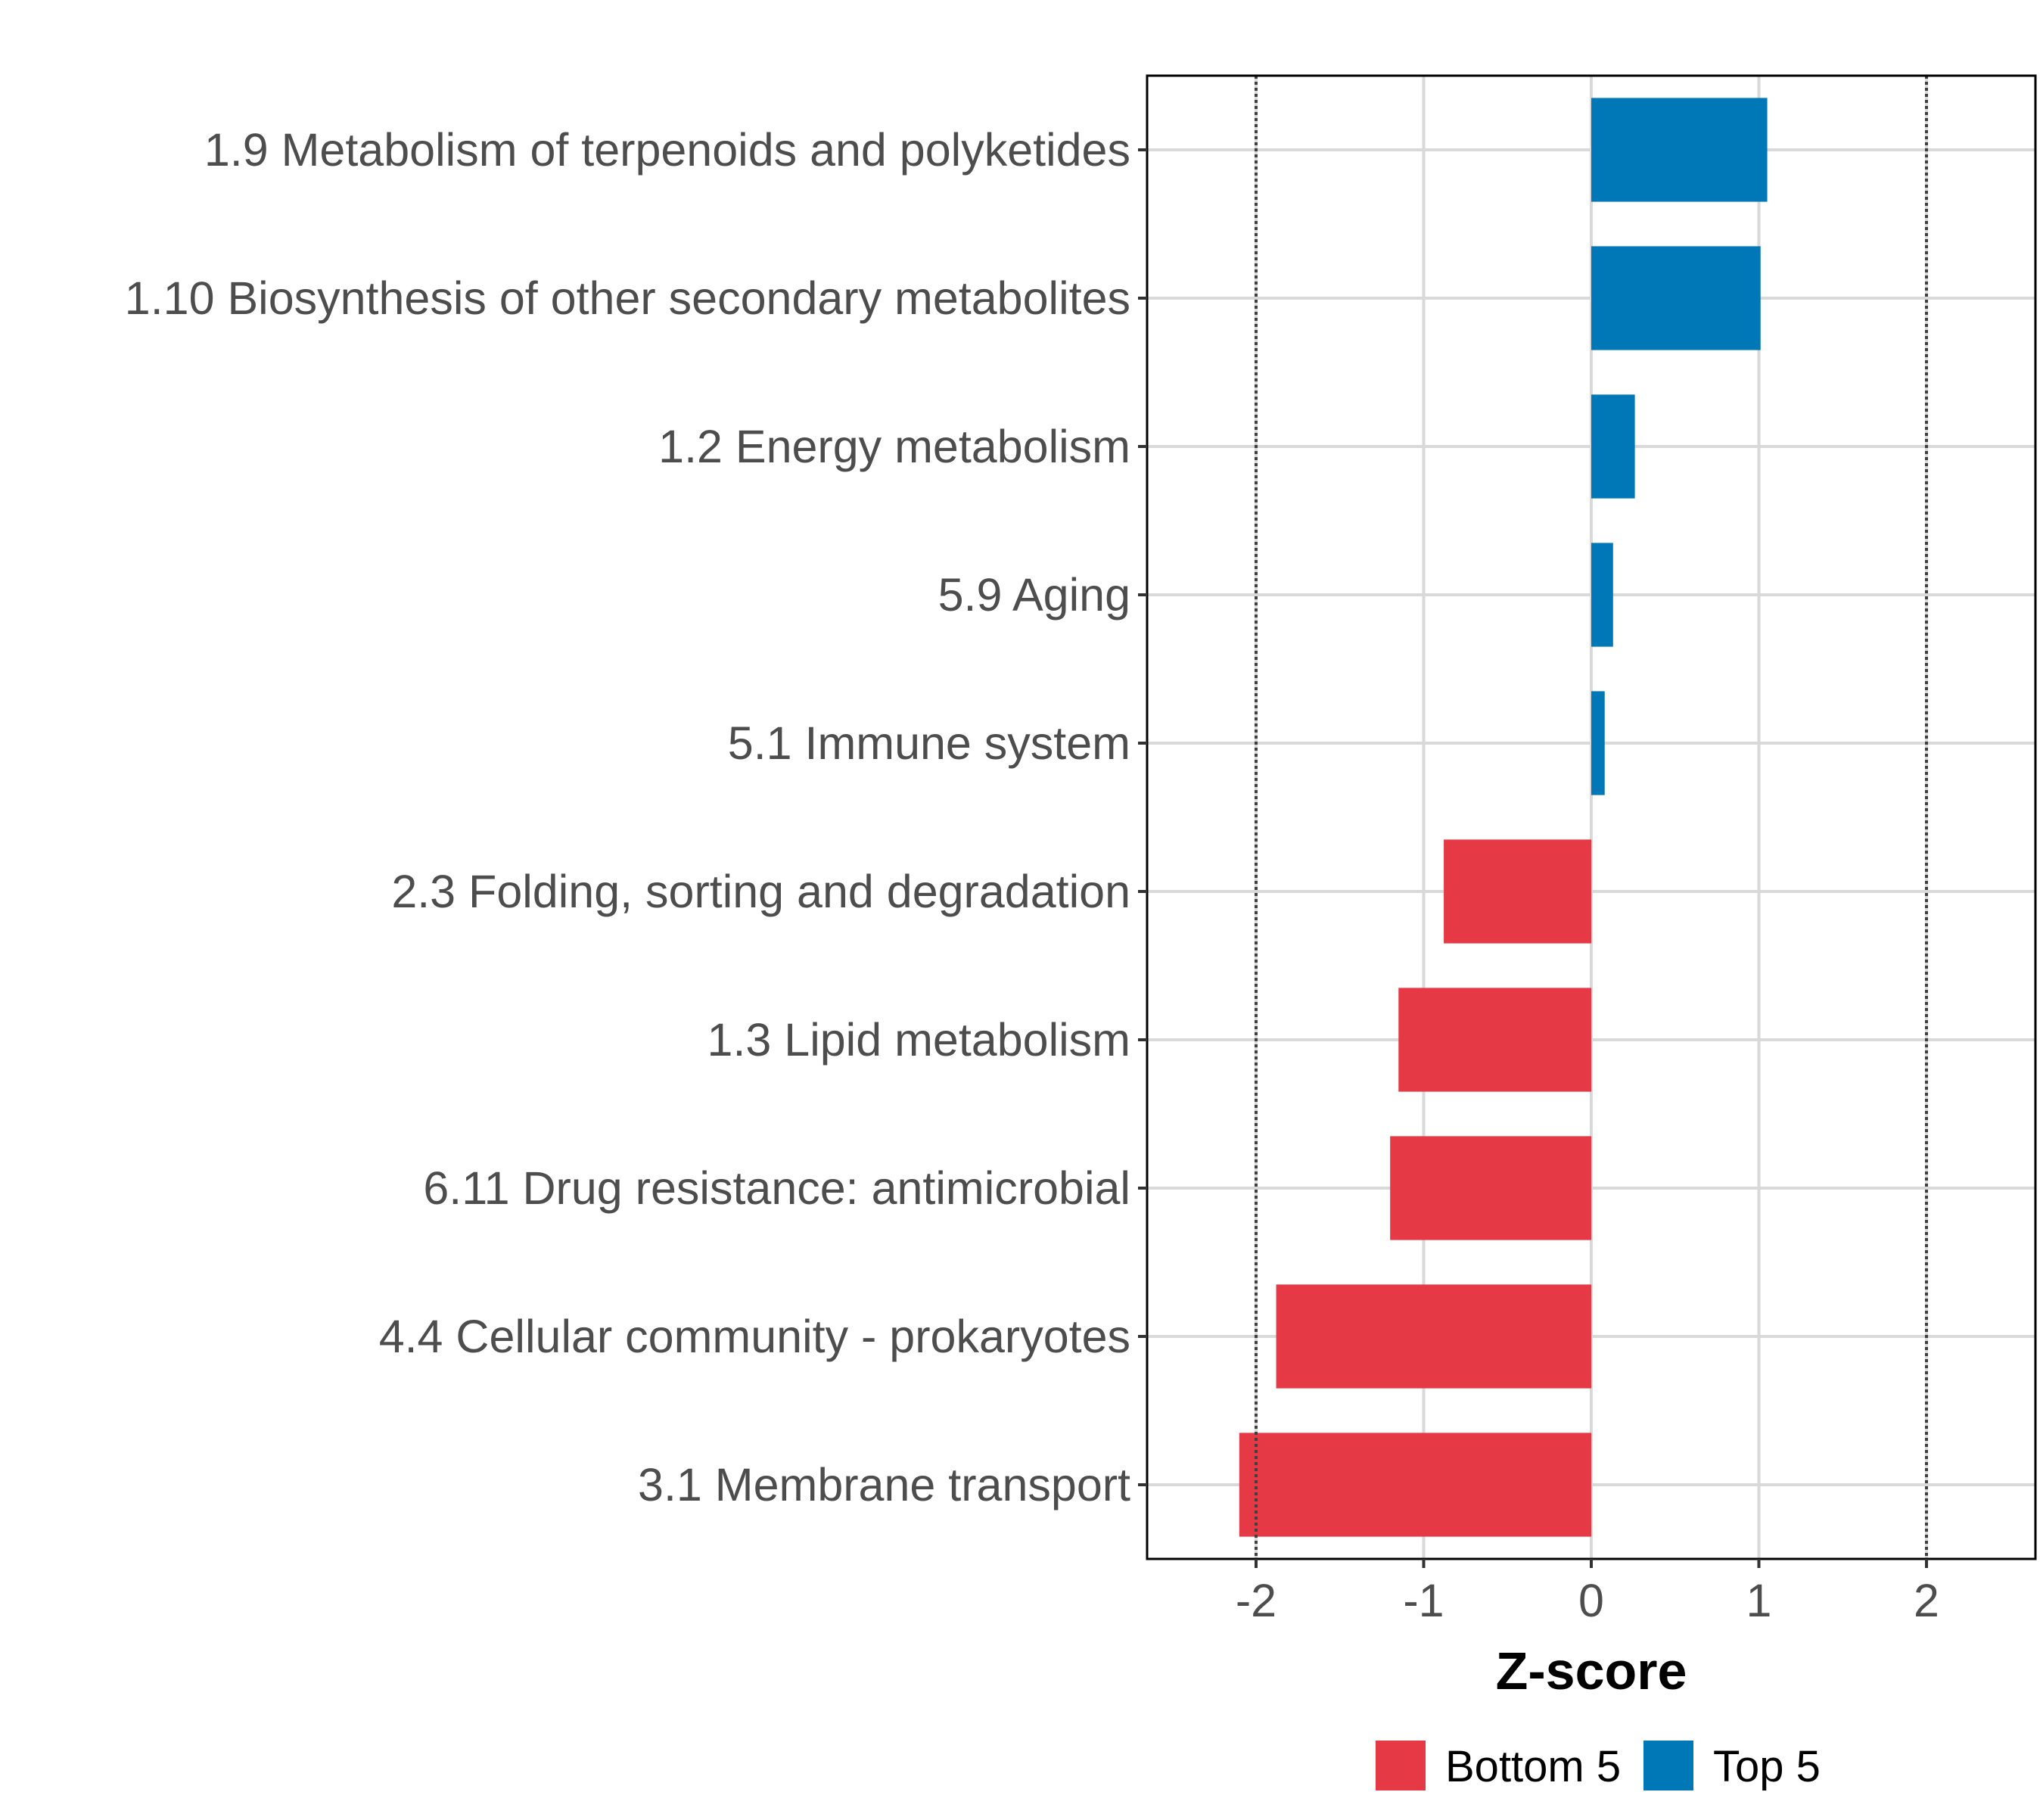  Describe the element at coordinates (929, 743) in the screenshot. I see `y-tick-label: 5.1 Immune system` at that location.